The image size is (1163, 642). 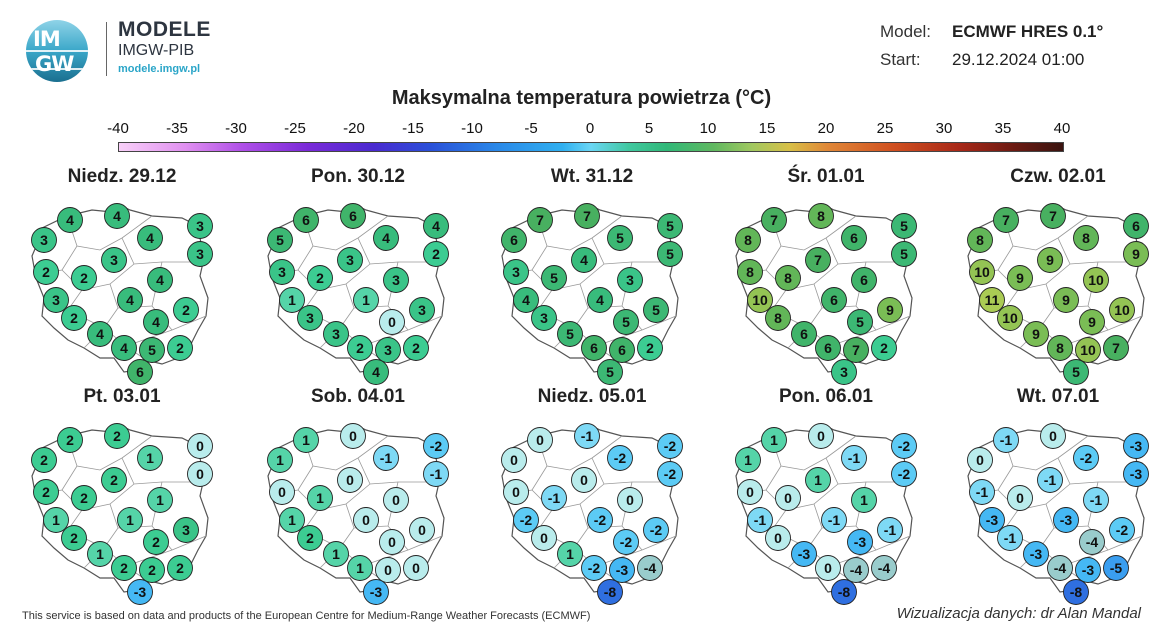 What do you see at coordinates (826, 396) in the screenshot?
I see `day-title: Pon. 06.01` at bounding box center [826, 396].